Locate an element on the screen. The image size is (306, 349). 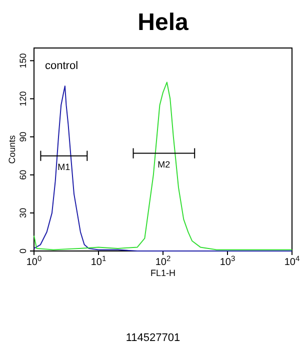
x-tick-label: 10$^{4}$ is located at coordinates (292, 261).